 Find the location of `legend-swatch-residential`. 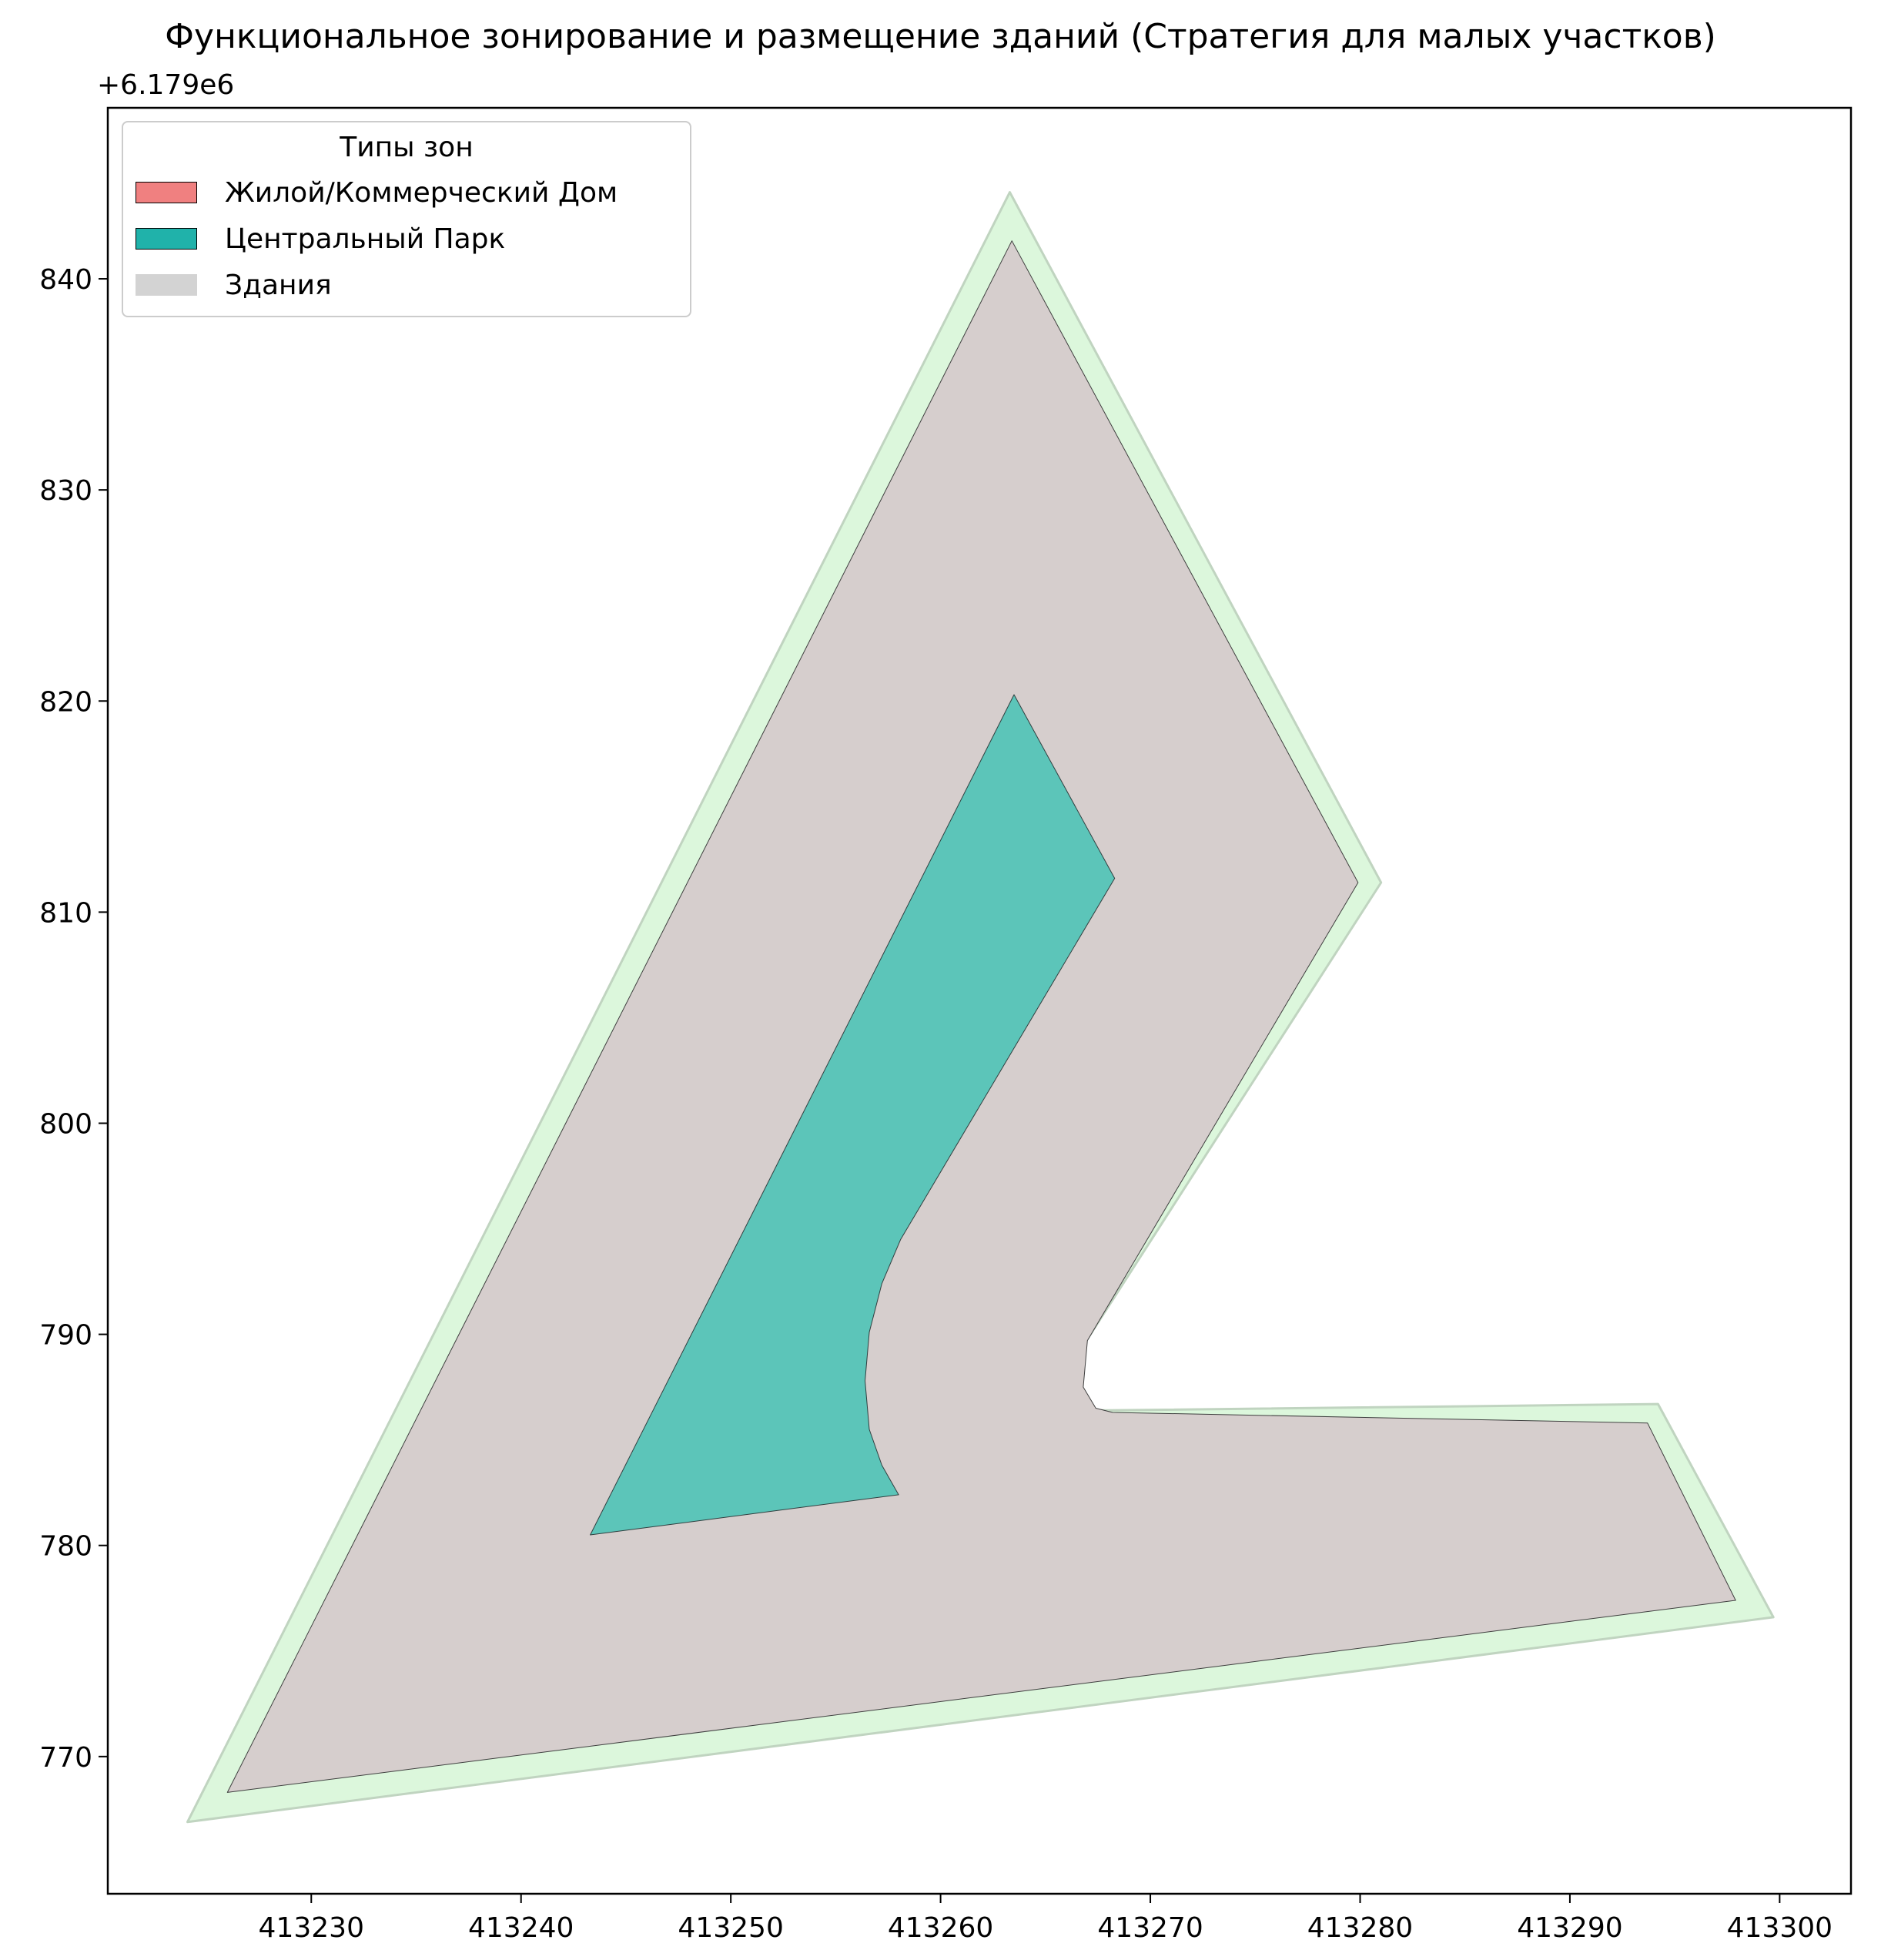

legend-swatch-residential is located at coordinates (167, 193).